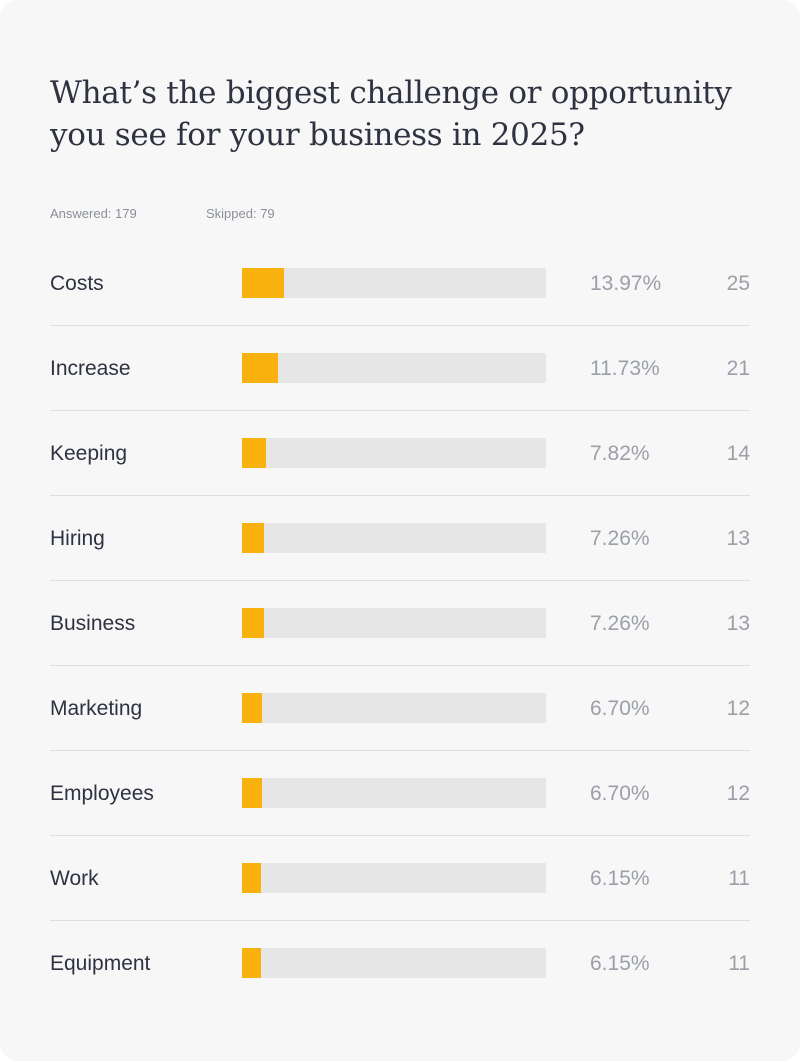 This screenshot has width=800, height=1061. Describe the element at coordinates (738, 368) in the screenshot. I see `count-label: 21` at that location.